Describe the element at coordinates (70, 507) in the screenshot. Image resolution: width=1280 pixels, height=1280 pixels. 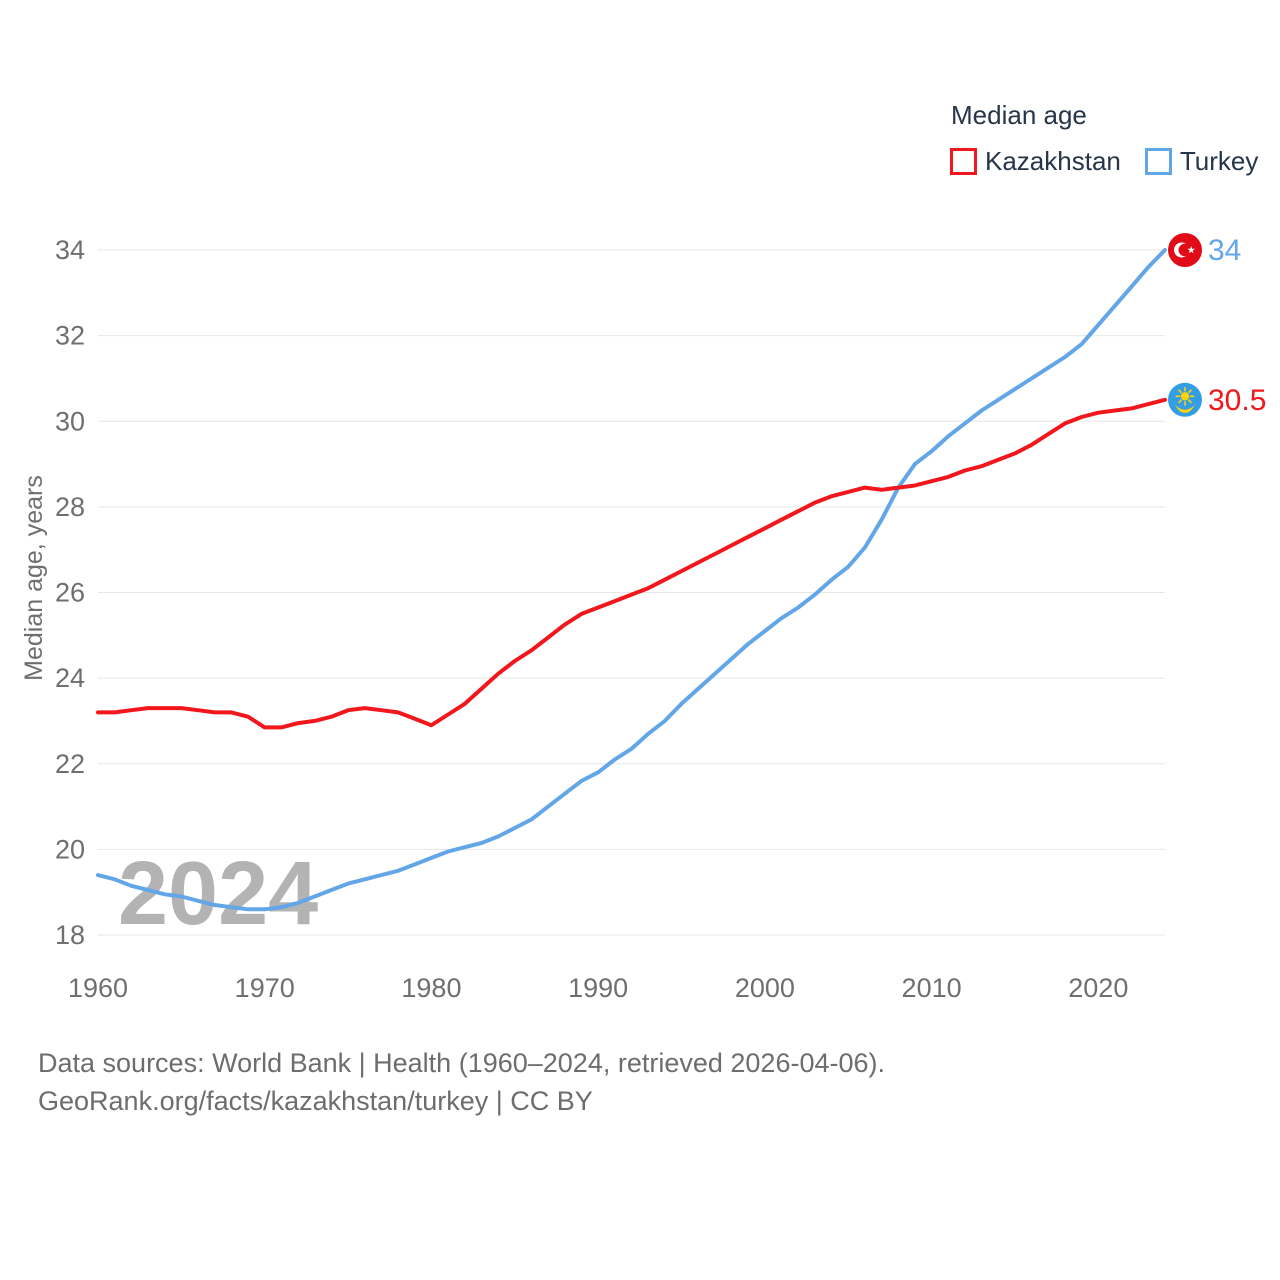
I see `y-tick-label: 28` at that location.